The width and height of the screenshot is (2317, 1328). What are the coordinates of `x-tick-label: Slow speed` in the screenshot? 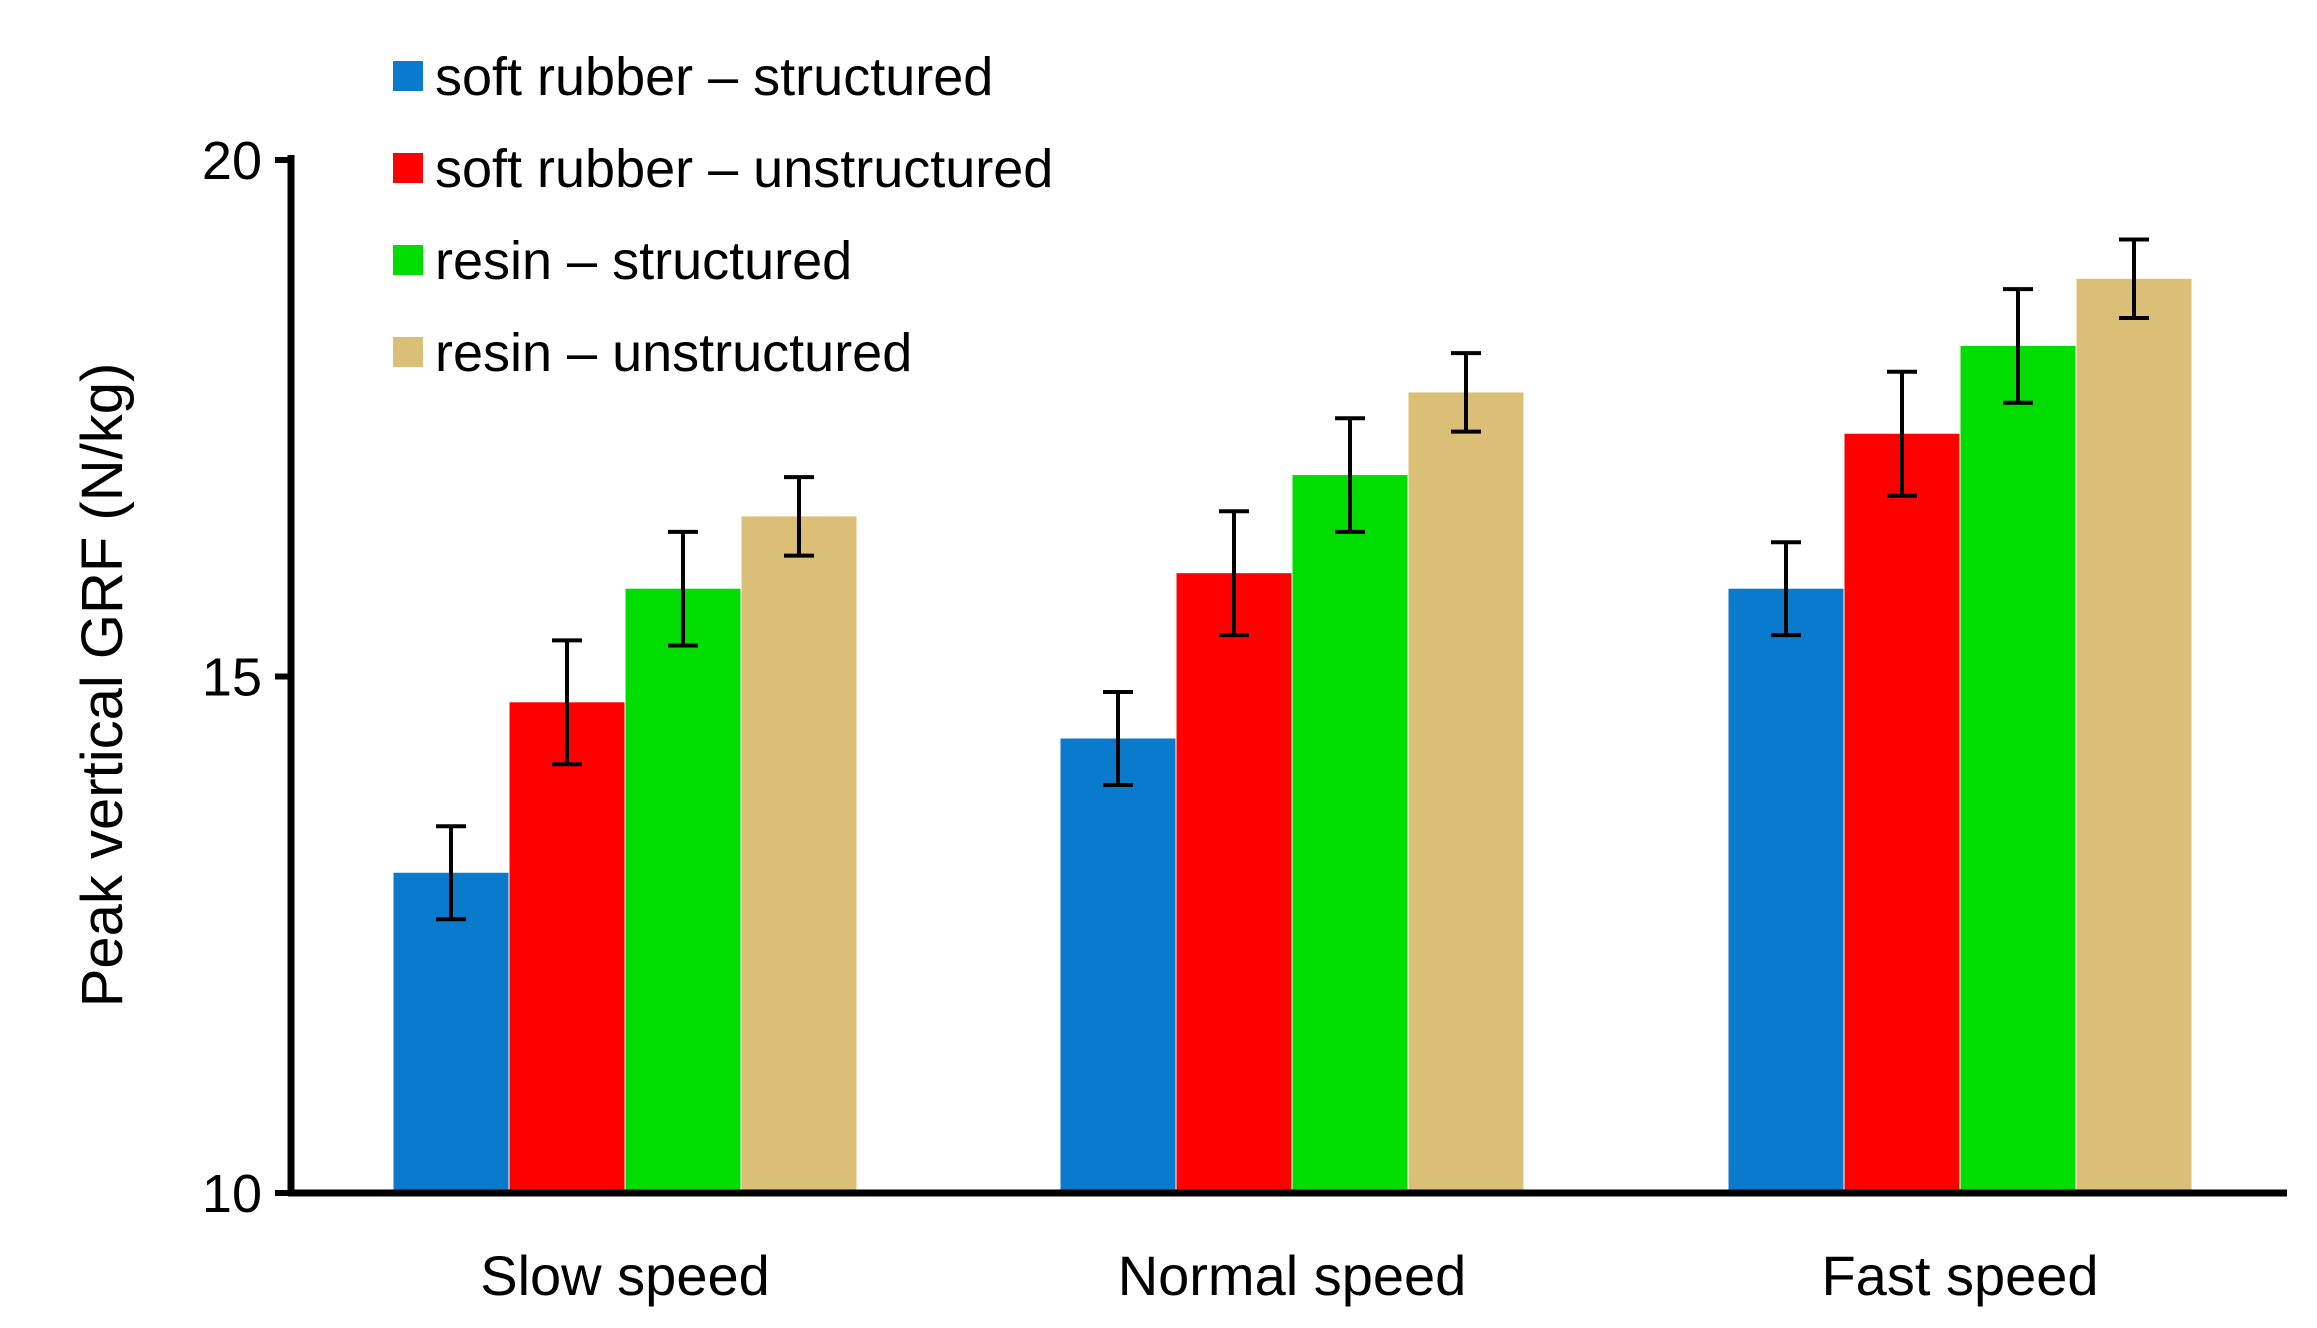 It's located at (625, 1275).